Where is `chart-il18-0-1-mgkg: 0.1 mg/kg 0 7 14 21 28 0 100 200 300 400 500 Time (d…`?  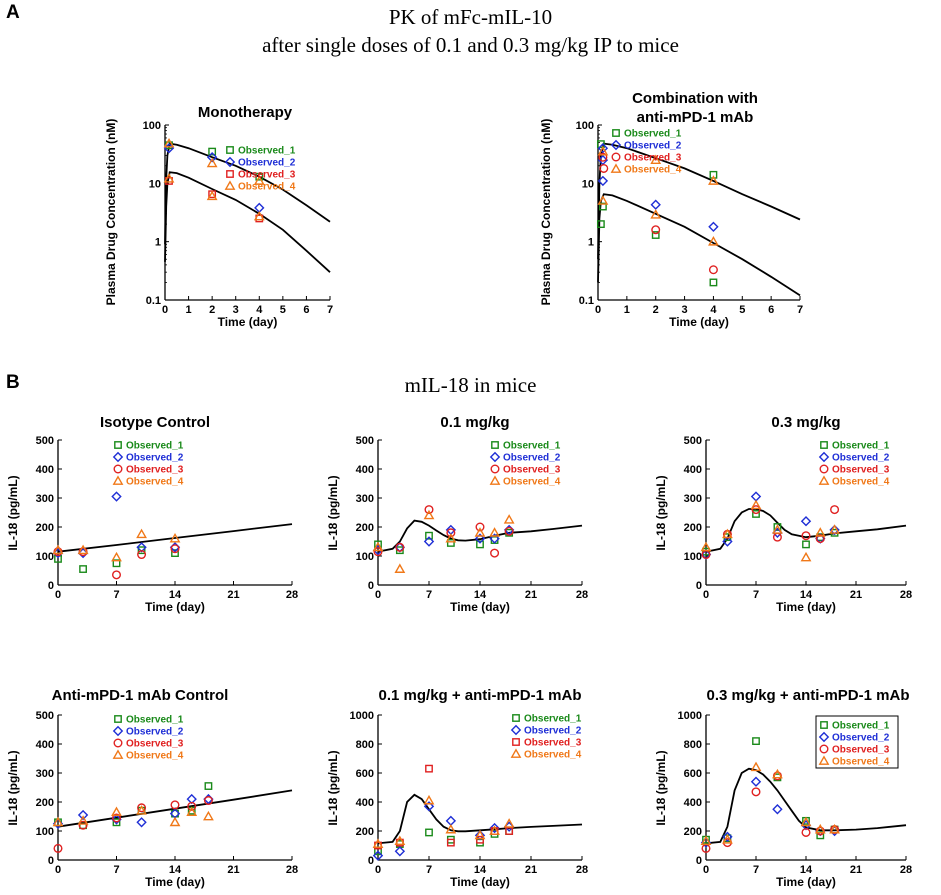 chart-il18-0-1-mgkg: 0.1 mg/kg 0 7 14 21 28 0 100 200 300 400 500 Time (d… is located at coordinates (457, 514).